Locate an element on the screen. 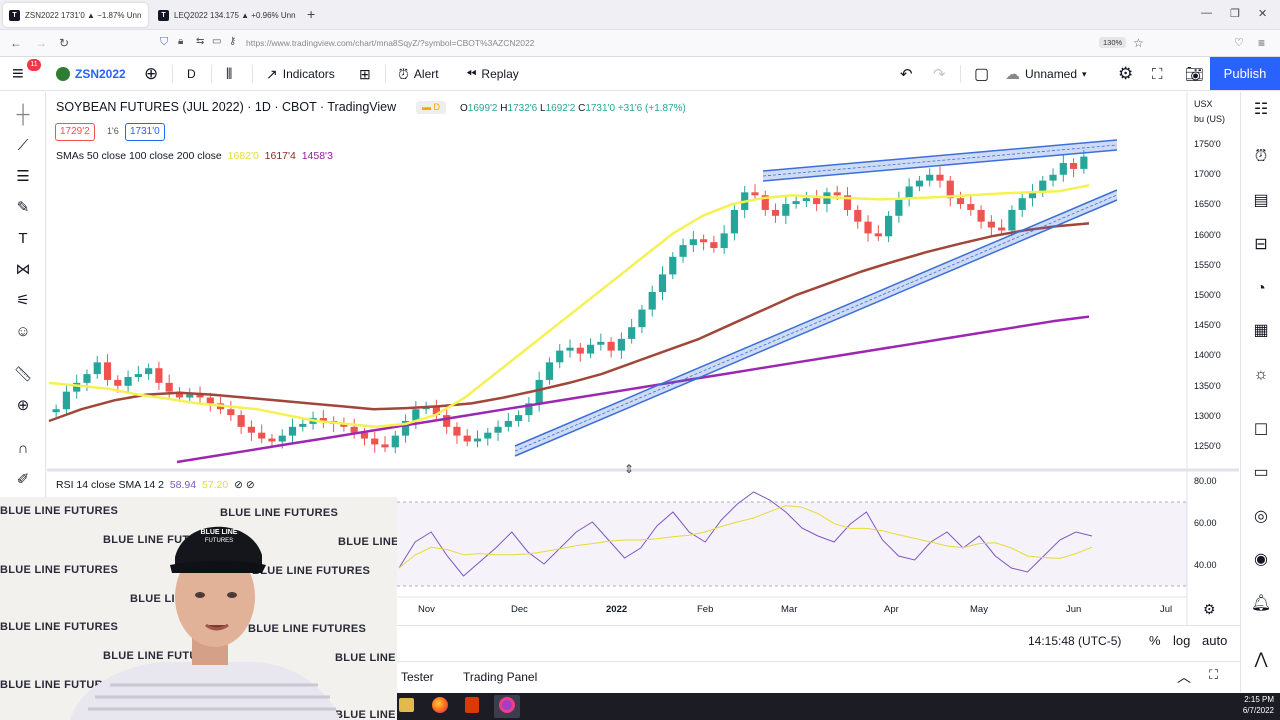 The width and height of the screenshot is (1280, 720). axis-settings-gear-icon: ⚙ is located at coordinates (1209, 609).